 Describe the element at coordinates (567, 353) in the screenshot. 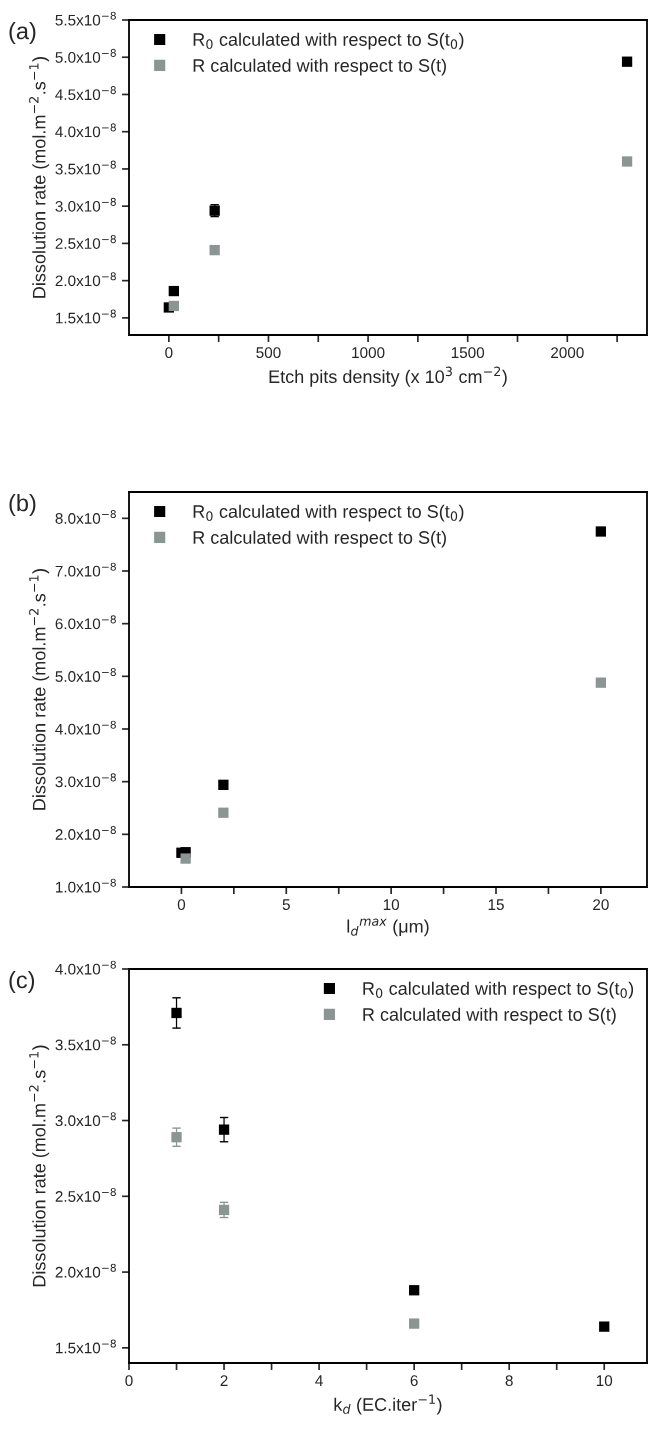

I see `x-tick-label: 2000` at that location.